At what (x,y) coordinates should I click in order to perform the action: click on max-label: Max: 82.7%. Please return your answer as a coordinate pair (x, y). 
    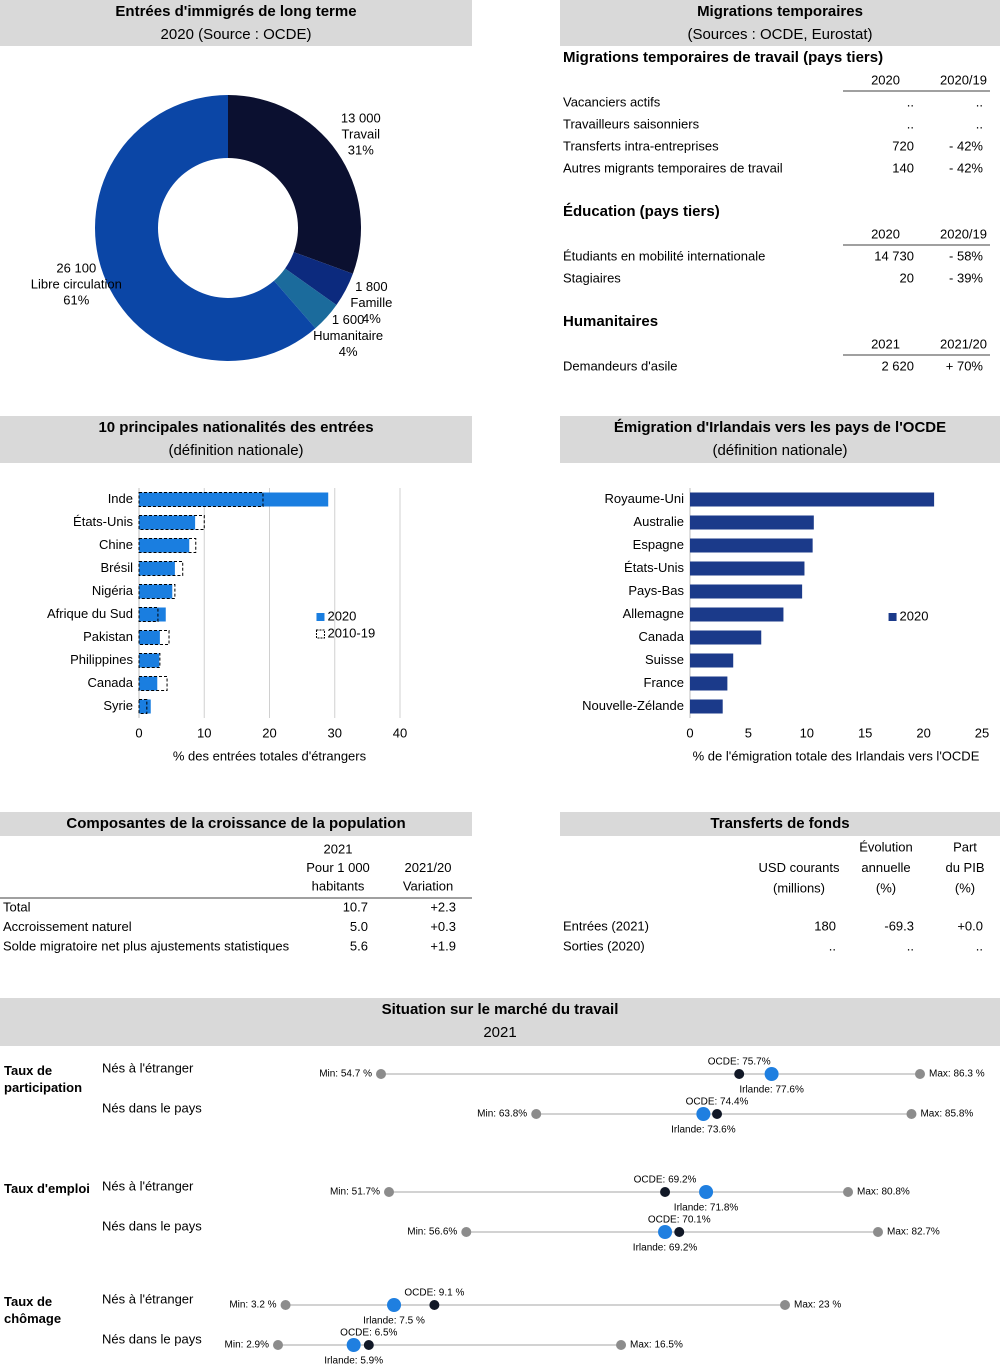
    Looking at the image, I should click on (913, 1232).